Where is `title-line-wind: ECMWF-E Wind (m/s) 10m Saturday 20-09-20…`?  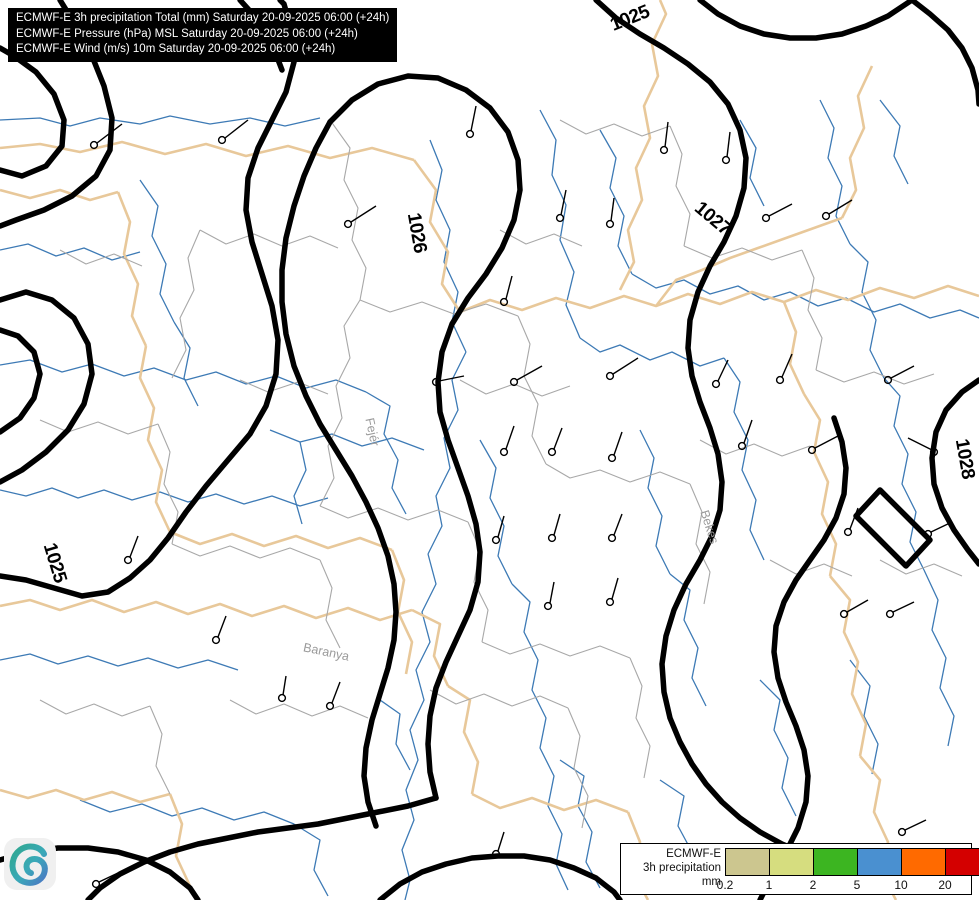 title-line-wind: ECMWF-E Wind (m/s) 10m Saturday 20-09-20… is located at coordinates (176, 49).